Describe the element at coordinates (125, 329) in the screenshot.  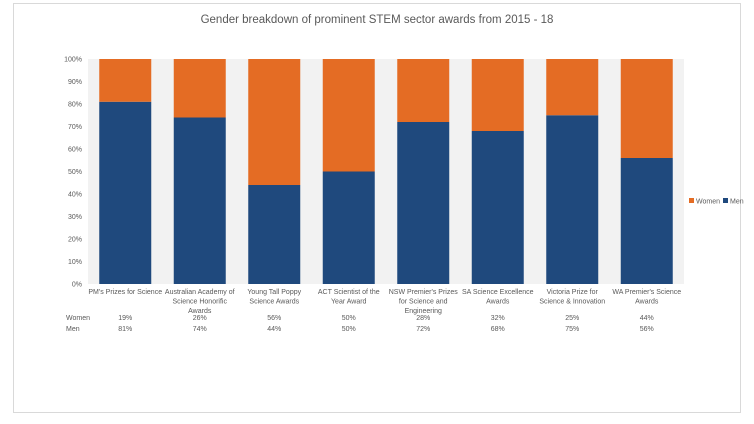
I see `table-cell: 81%` at that location.